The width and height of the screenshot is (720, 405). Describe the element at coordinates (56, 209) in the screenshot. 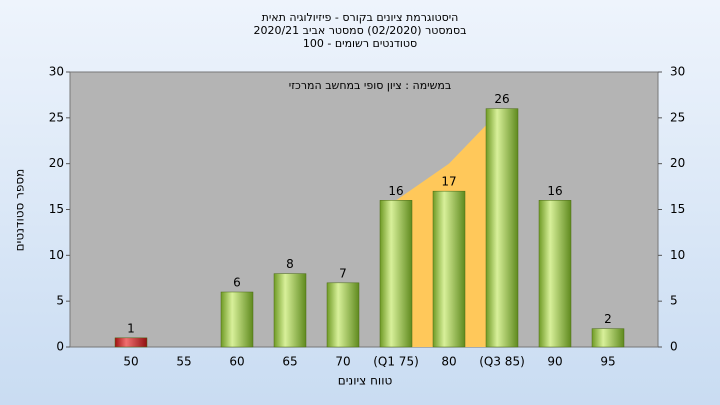

I see `y-tick-label: 15` at that location.